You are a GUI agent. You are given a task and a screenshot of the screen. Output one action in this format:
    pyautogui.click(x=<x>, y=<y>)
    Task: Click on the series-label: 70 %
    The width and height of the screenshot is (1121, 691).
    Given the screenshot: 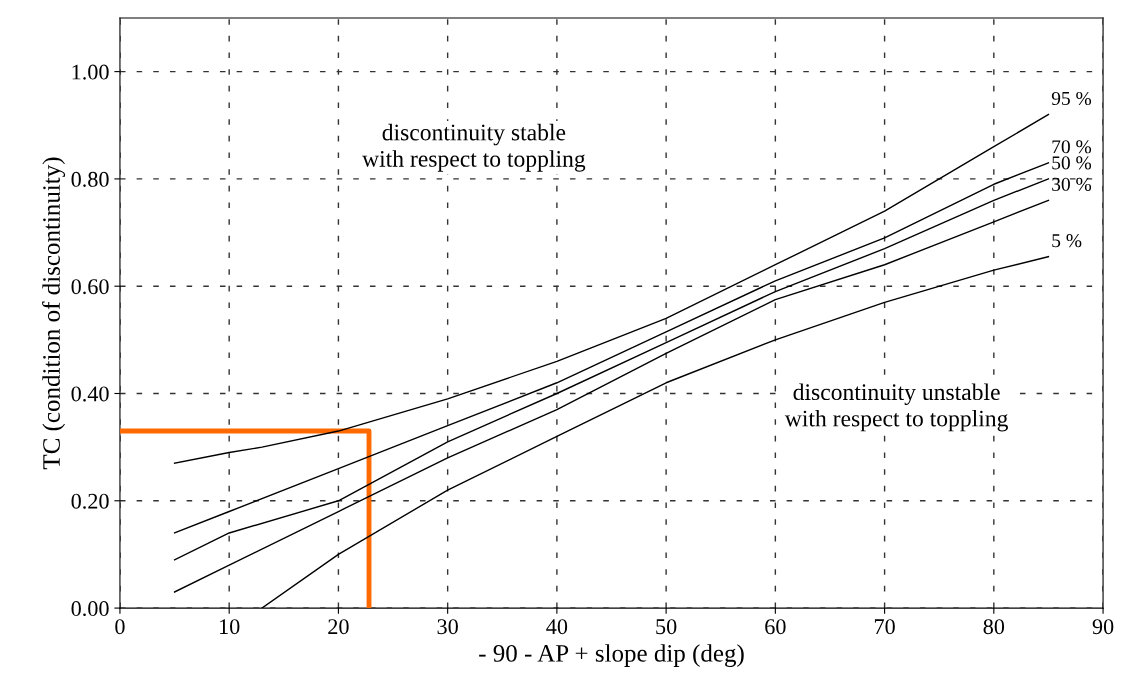 What is the action you would take?
    pyautogui.click(x=1072, y=147)
    